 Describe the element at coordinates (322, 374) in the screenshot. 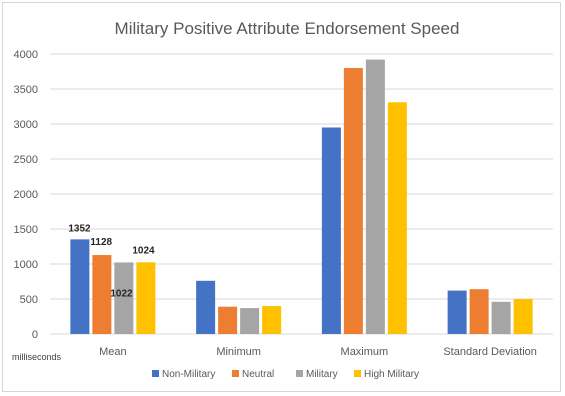

I see `legend-label: Military` at that location.